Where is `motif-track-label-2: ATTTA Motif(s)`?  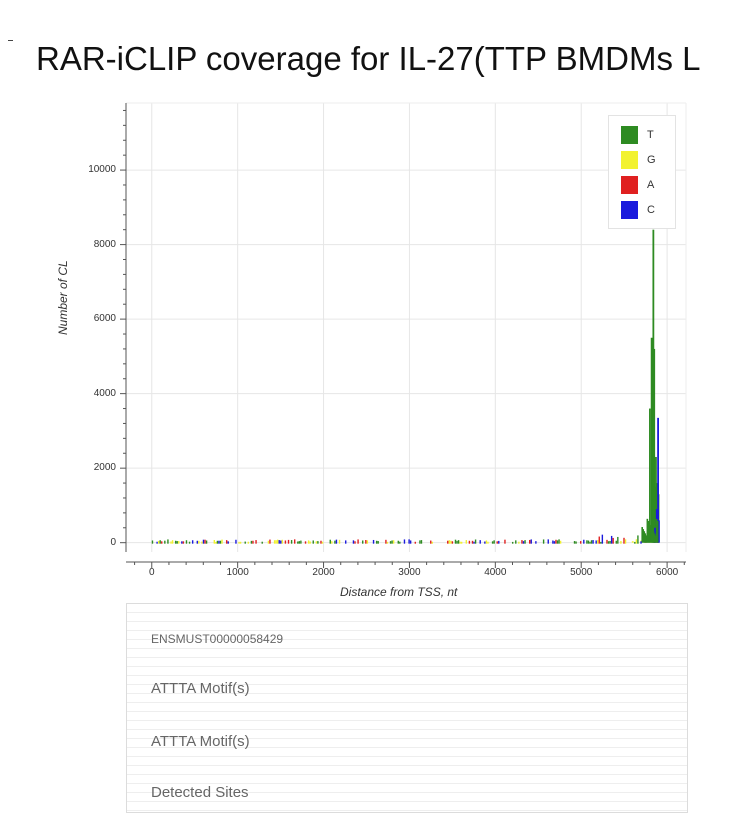
motif-track-label-2: ATTTA Motif(s) is located at coordinates (200, 741).